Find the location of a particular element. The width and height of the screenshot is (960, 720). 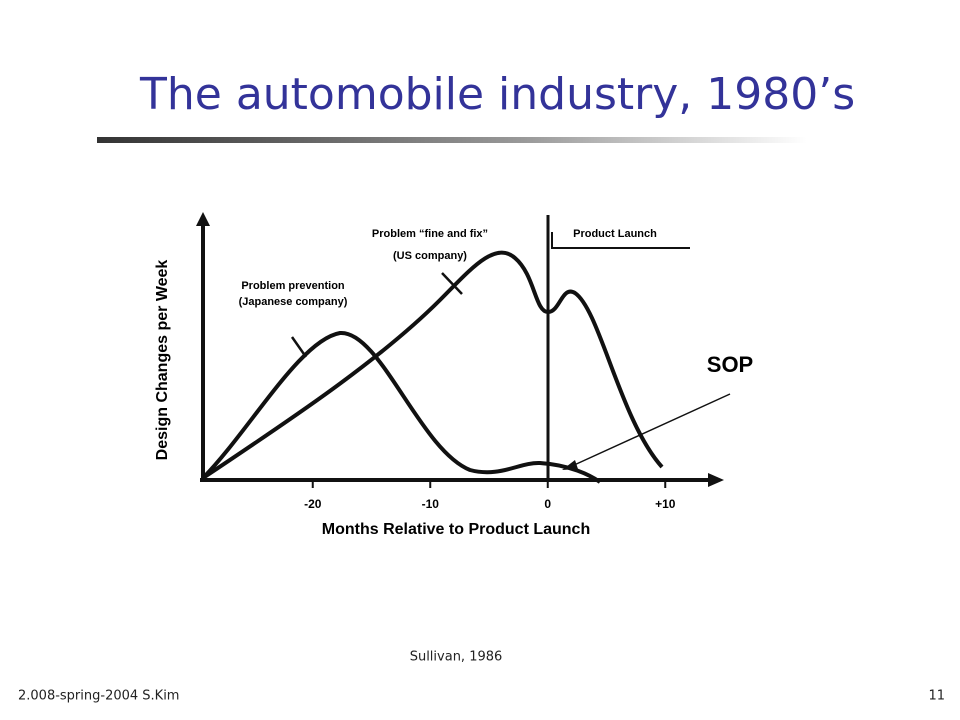

annotation: Problem “fine and fix” is located at coordinates (430, 234).